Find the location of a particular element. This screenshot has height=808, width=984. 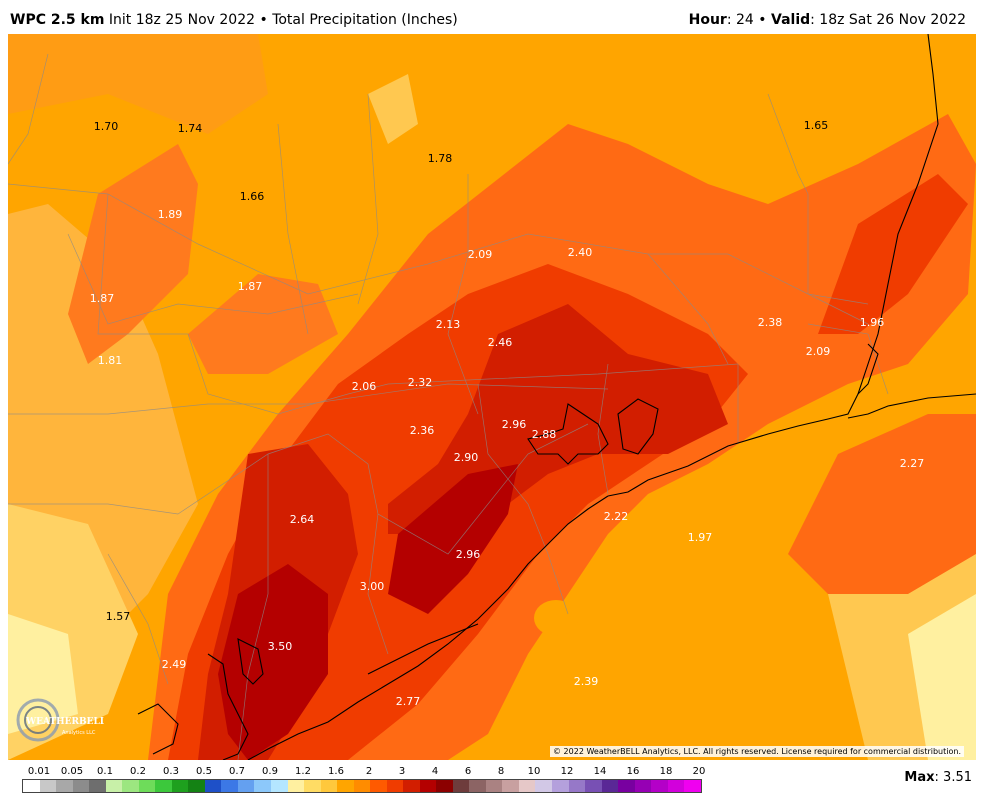

deep-red-sw is located at coordinates (273, 662).